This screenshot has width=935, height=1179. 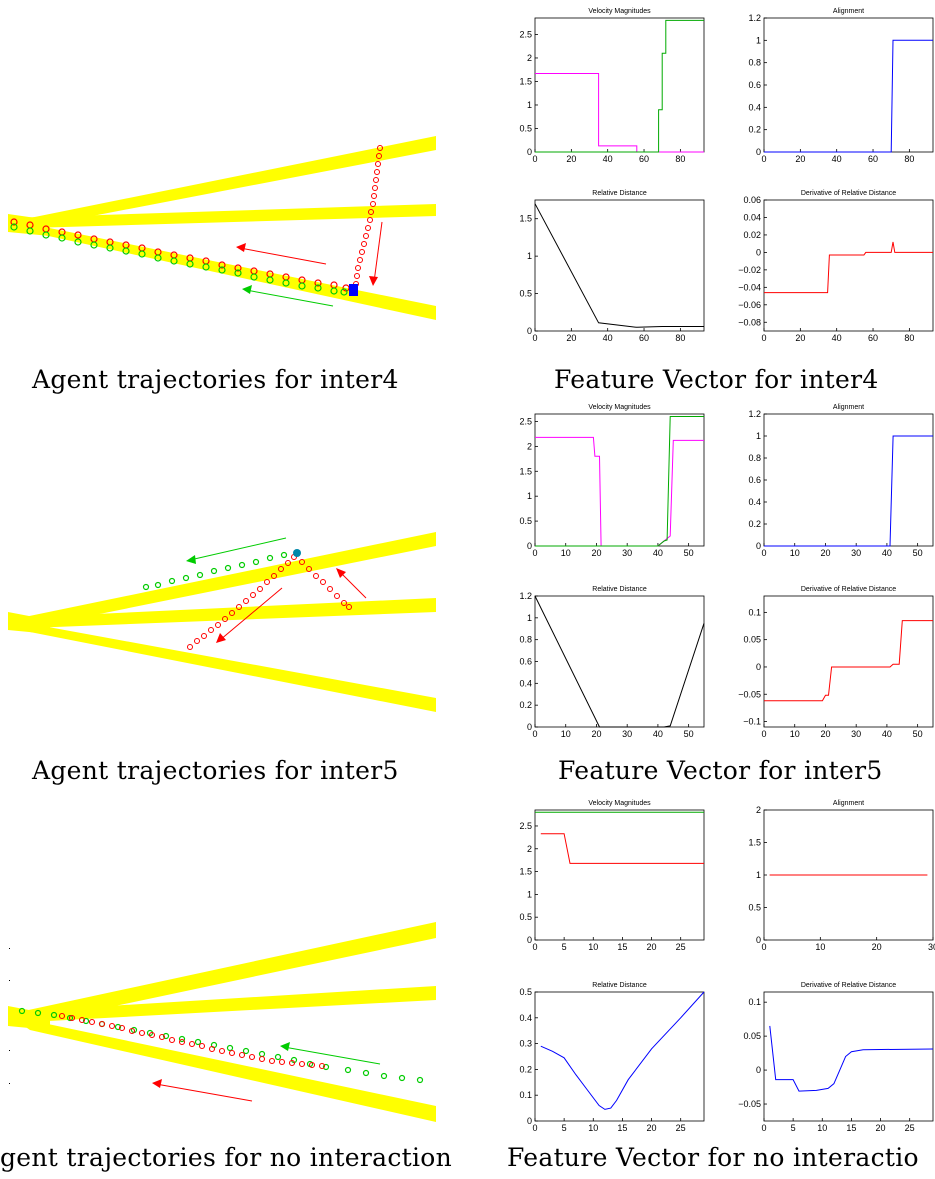 What do you see at coordinates (754, 107) in the screenshot?
I see `y-tick-label: 0.4` at bounding box center [754, 107].